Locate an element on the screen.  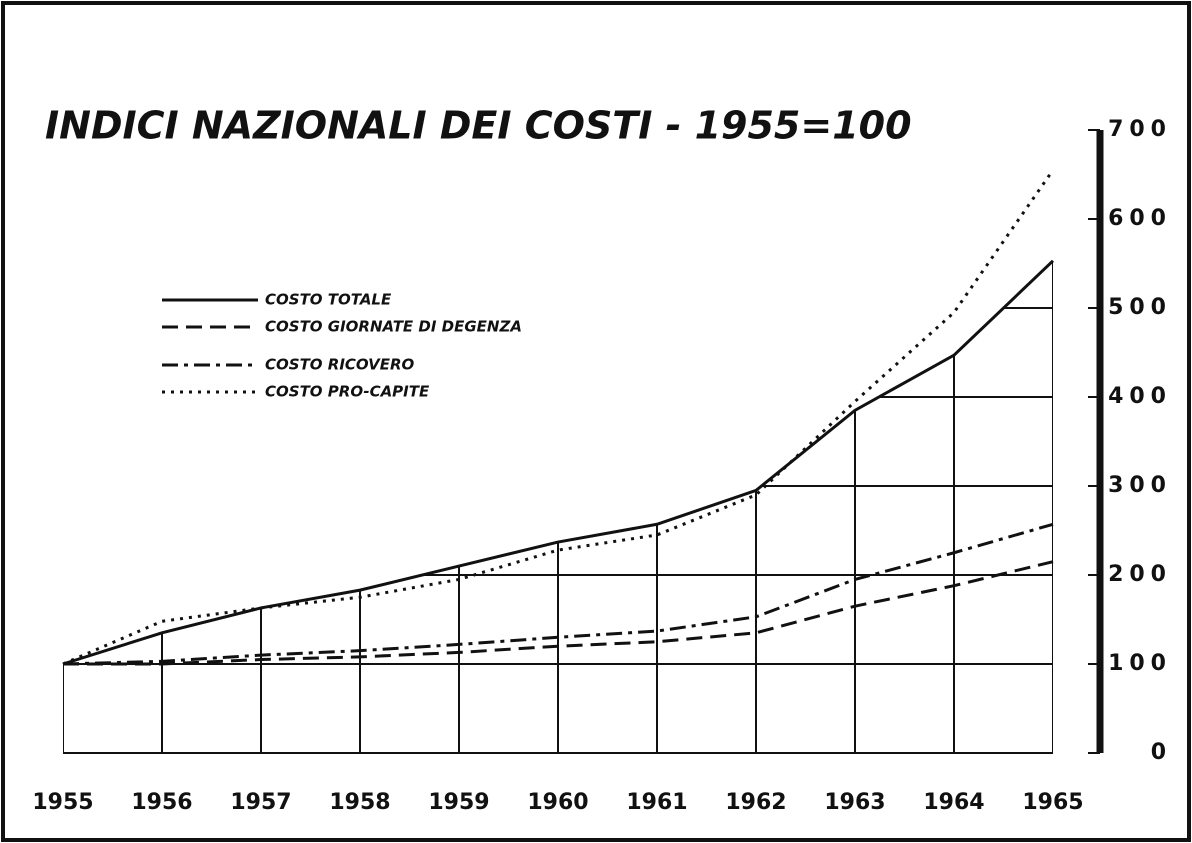
y-tick-label: 300 is located at coordinates (1140, 485).